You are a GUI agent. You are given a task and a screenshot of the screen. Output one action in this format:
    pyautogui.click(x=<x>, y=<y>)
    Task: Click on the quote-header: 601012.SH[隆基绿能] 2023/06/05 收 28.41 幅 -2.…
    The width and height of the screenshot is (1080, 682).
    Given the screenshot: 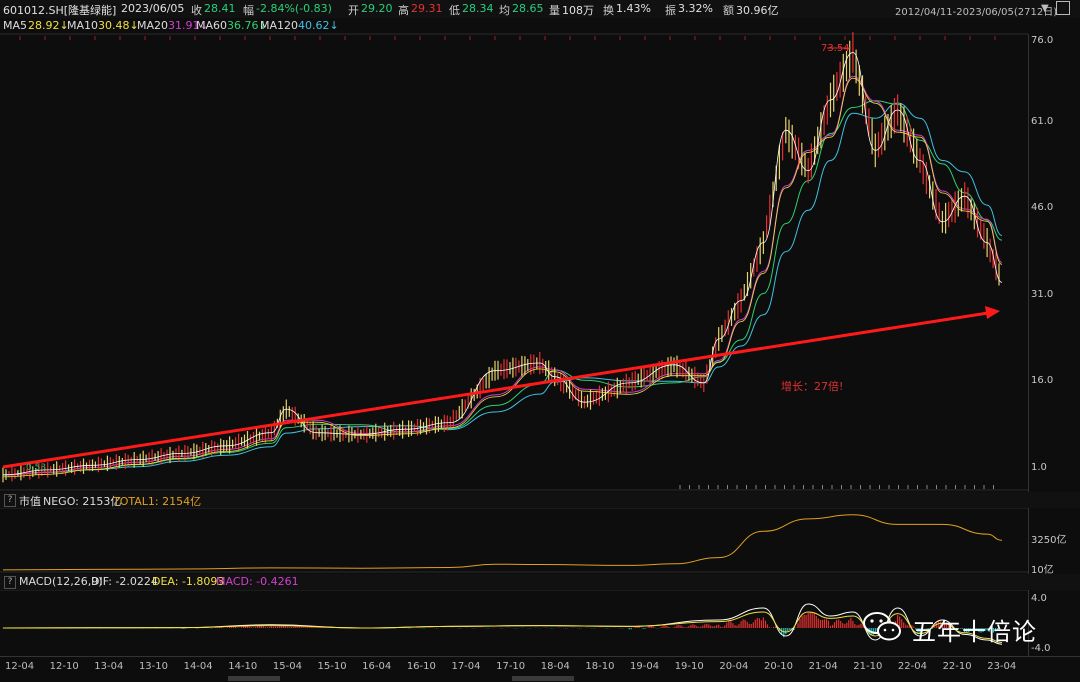 What is the action you would take?
    pyautogui.click(x=540, y=9)
    